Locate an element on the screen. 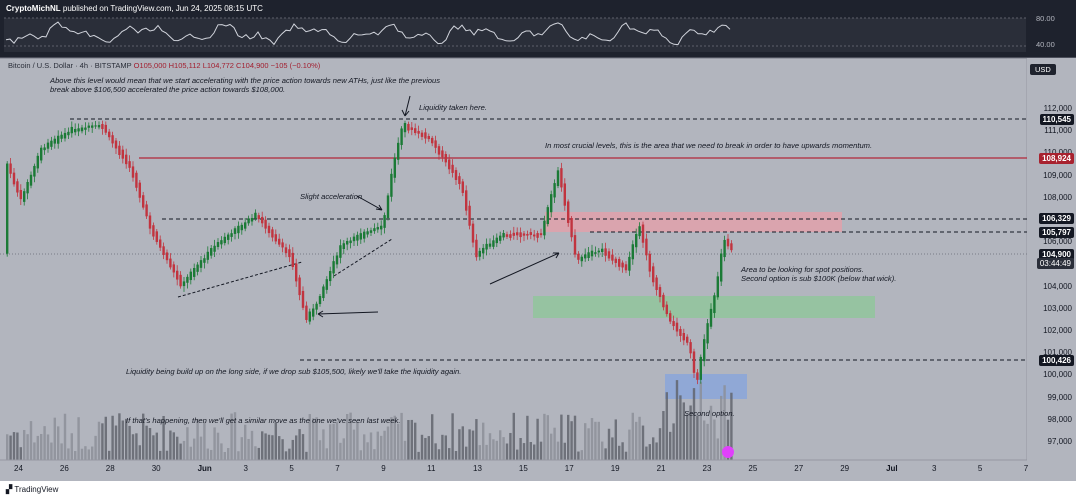 The width and height of the screenshot is (1076, 500). tradingview-logo: ▞ TradingView is located at coordinates (32, 489).